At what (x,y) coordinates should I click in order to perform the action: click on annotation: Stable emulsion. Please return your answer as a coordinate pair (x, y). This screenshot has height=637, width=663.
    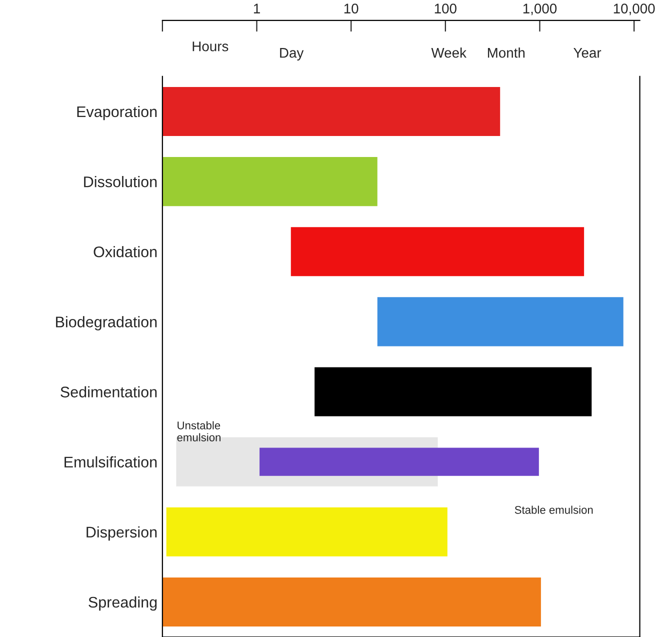
    Looking at the image, I should click on (553, 510).